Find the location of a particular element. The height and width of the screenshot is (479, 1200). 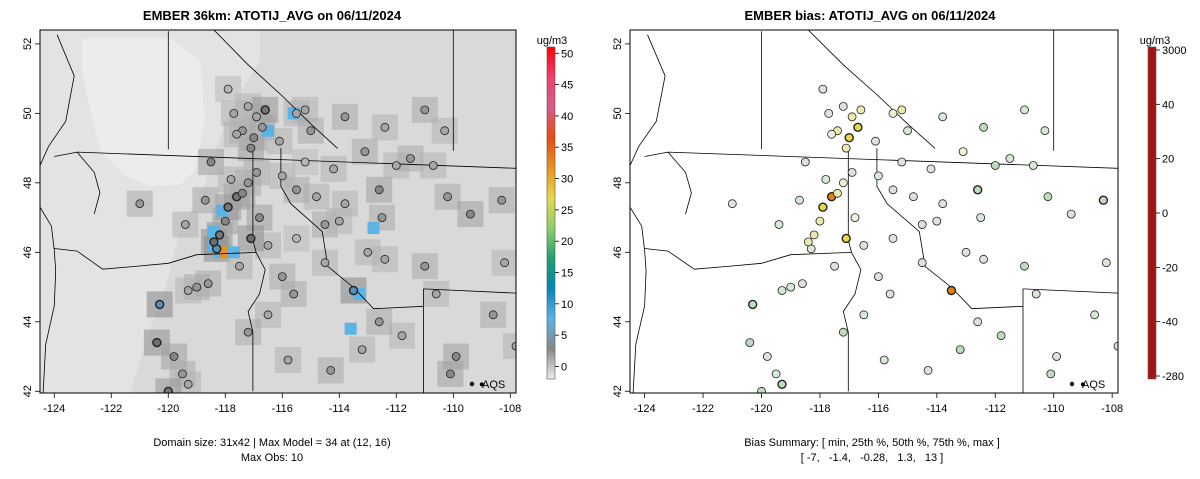

colorbar-tick-label: 3000 is located at coordinates (1174, 51).